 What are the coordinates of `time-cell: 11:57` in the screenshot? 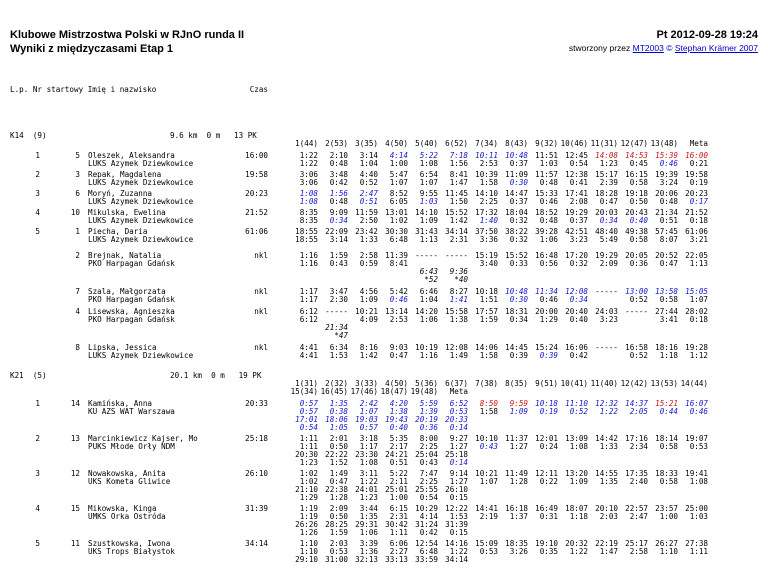 It's located at (546, 174).